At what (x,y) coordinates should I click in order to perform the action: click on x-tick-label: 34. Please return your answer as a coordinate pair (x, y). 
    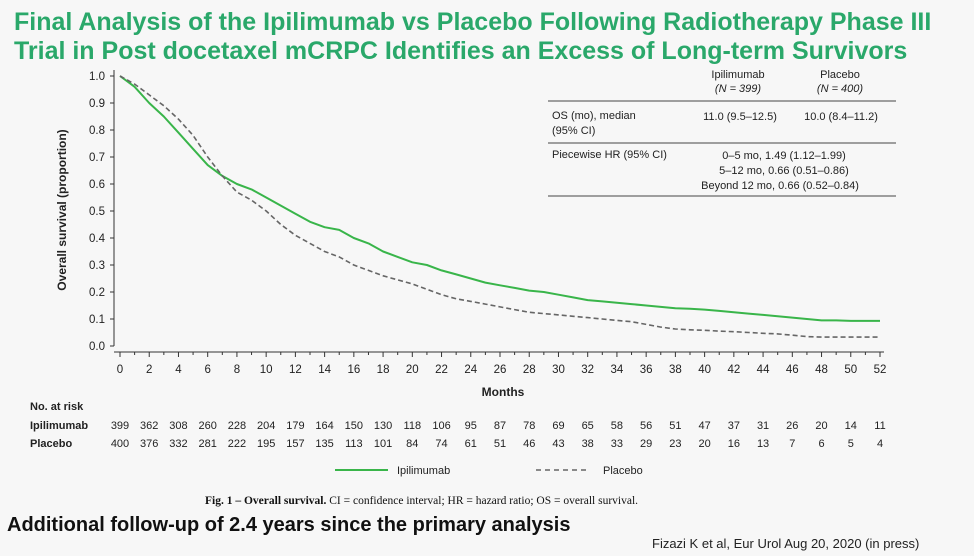
    Looking at the image, I should click on (617, 370).